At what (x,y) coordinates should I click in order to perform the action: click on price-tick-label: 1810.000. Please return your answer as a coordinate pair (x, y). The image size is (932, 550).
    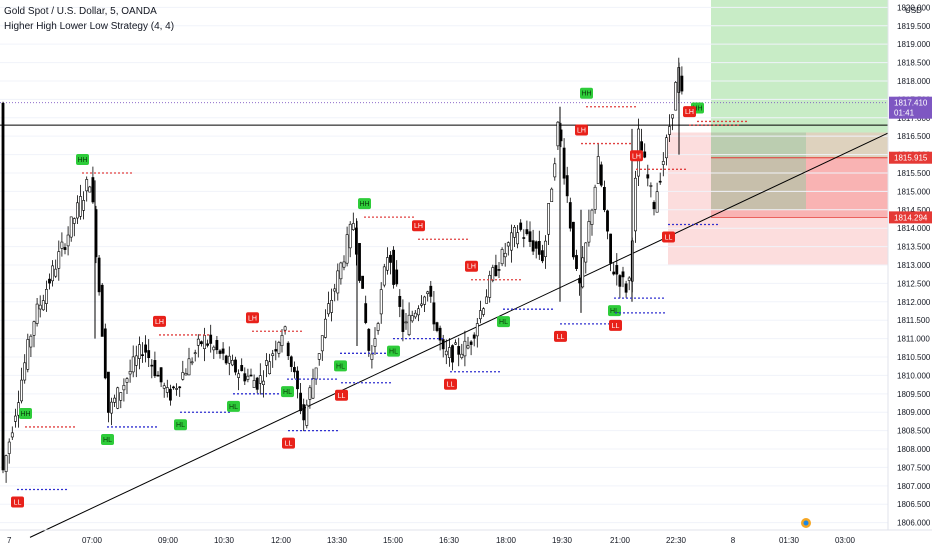
    Looking at the image, I should click on (914, 375).